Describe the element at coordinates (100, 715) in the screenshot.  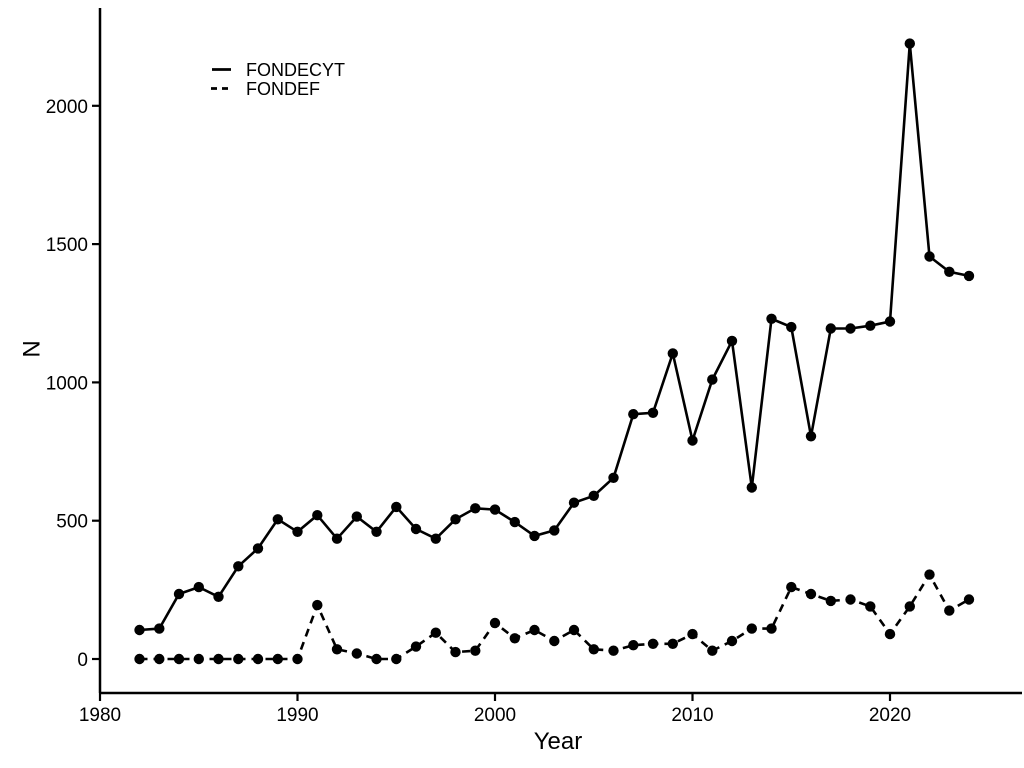
I see `x-tick-label: 1980` at that location.